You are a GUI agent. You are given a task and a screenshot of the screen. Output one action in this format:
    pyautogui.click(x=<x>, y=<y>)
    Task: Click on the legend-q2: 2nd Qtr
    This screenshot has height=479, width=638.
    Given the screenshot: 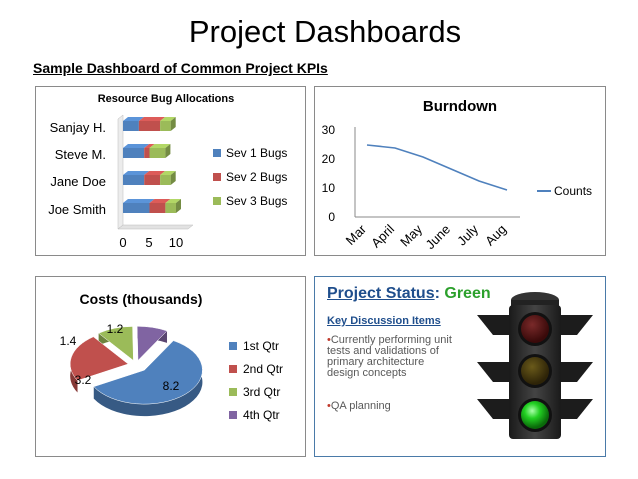 What is the action you would take?
    pyautogui.click(x=263, y=369)
    